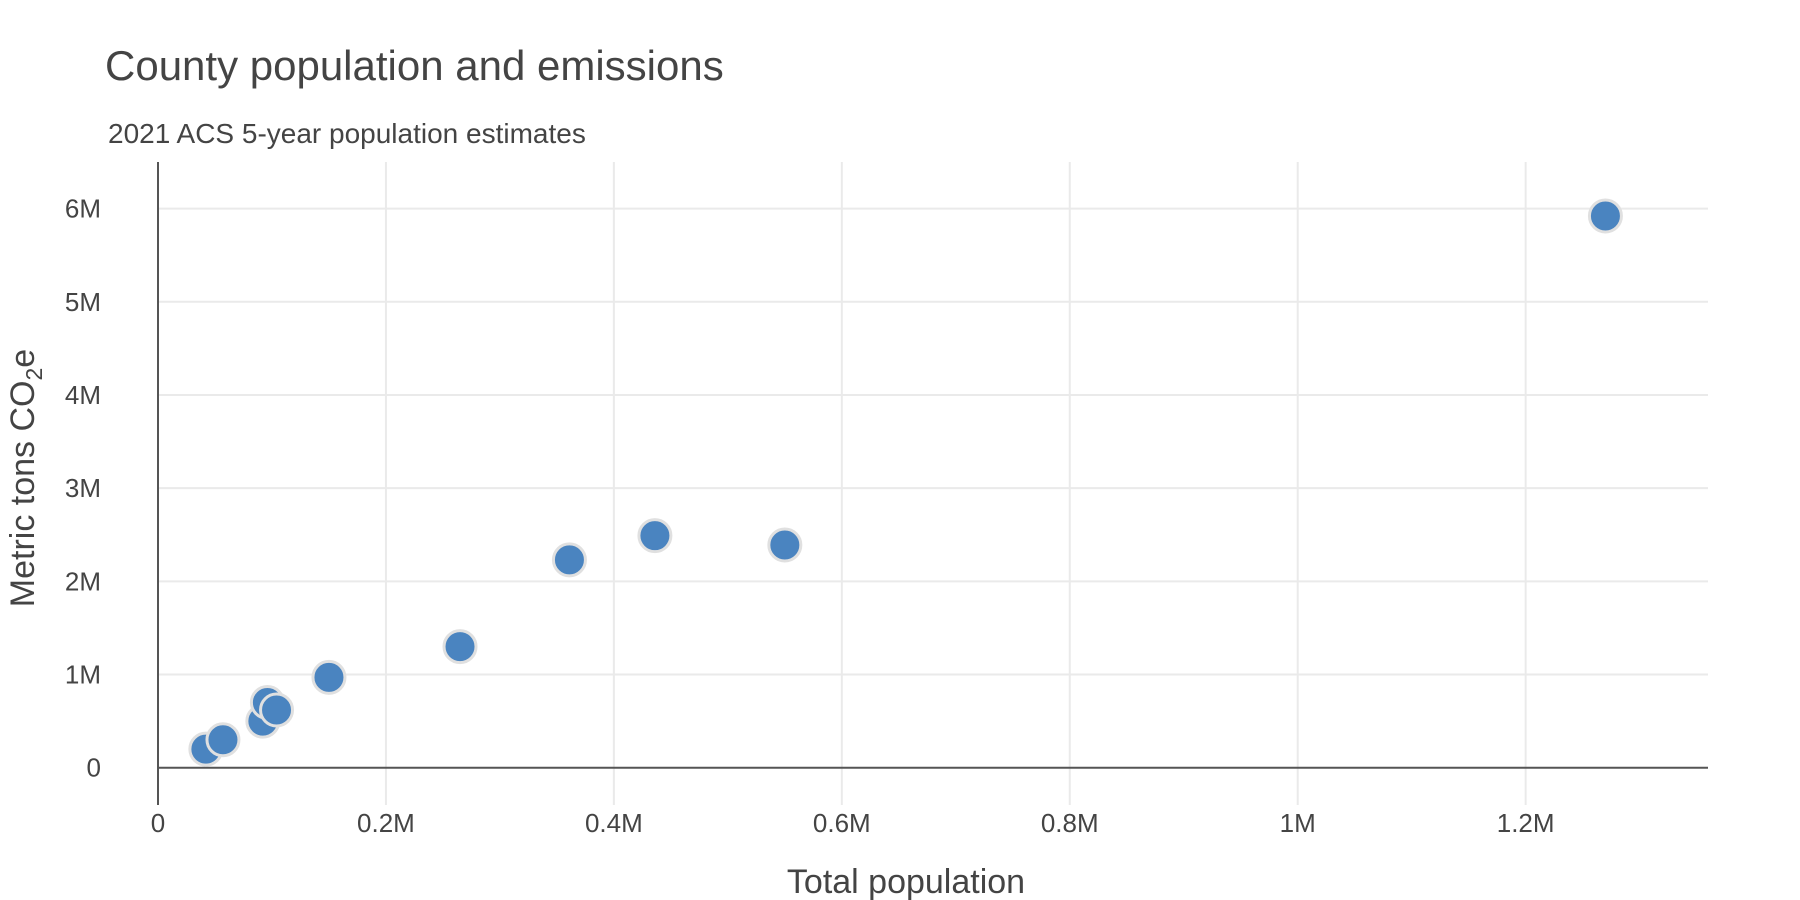 Image resolution: width=1800 pixels, height=900 pixels. Describe the element at coordinates (83, 488) in the screenshot. I see `y-tick-label: 3M` at that location.